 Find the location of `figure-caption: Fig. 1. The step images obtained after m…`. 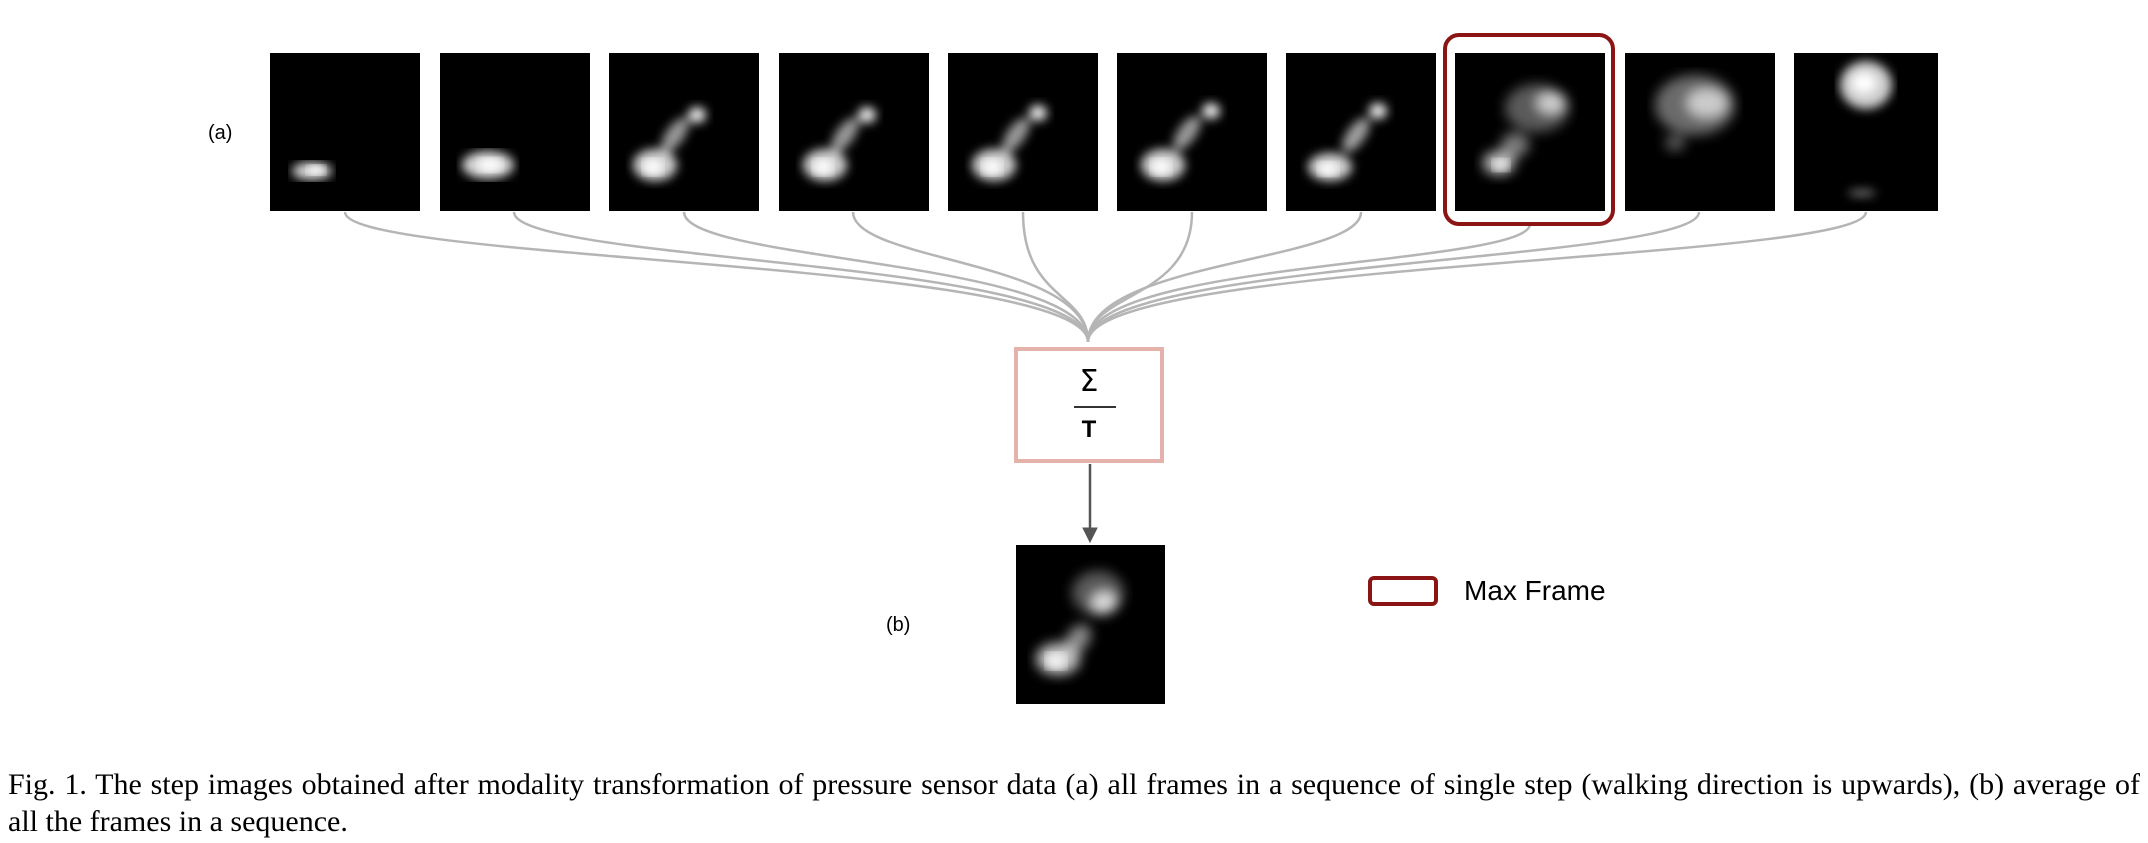

figure-caption: Fig. 1. The step images obtained after m… is located at coordinates (1074, 803).